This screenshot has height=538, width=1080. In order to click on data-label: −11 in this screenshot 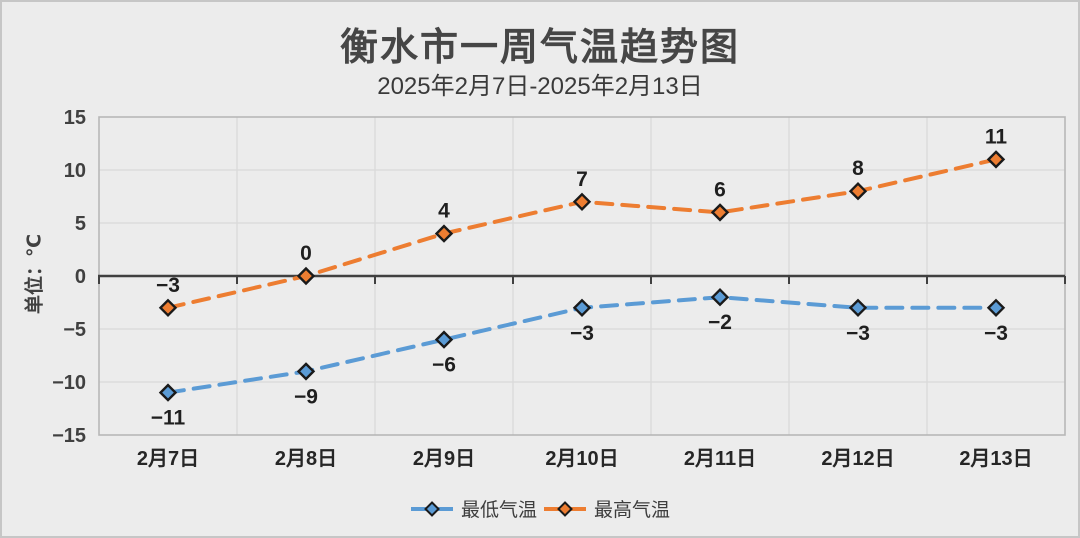, I will do `click(168, 418)`.